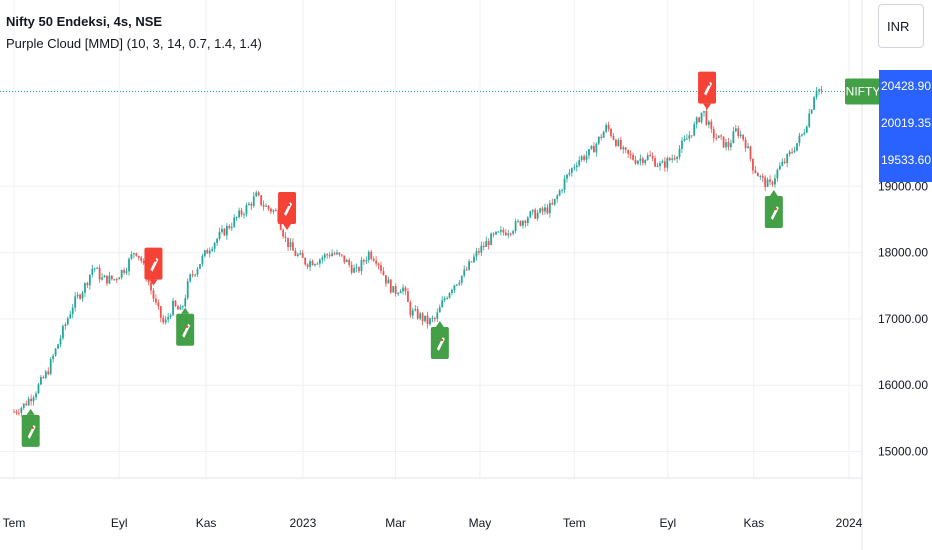  I want to click on sell-signal-marker, so click(707, 90).